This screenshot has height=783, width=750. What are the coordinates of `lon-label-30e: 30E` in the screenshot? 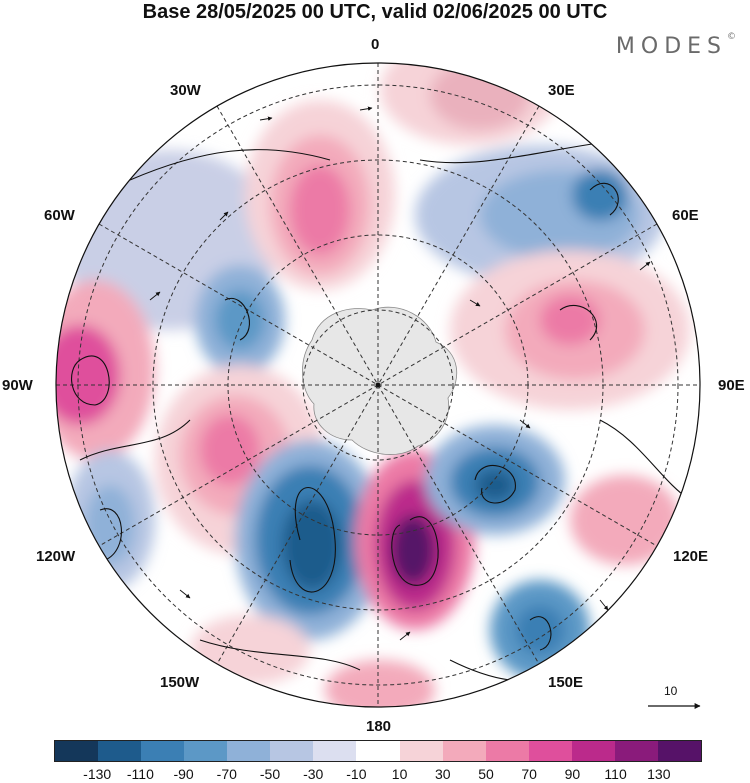 It's located at (561, 90).